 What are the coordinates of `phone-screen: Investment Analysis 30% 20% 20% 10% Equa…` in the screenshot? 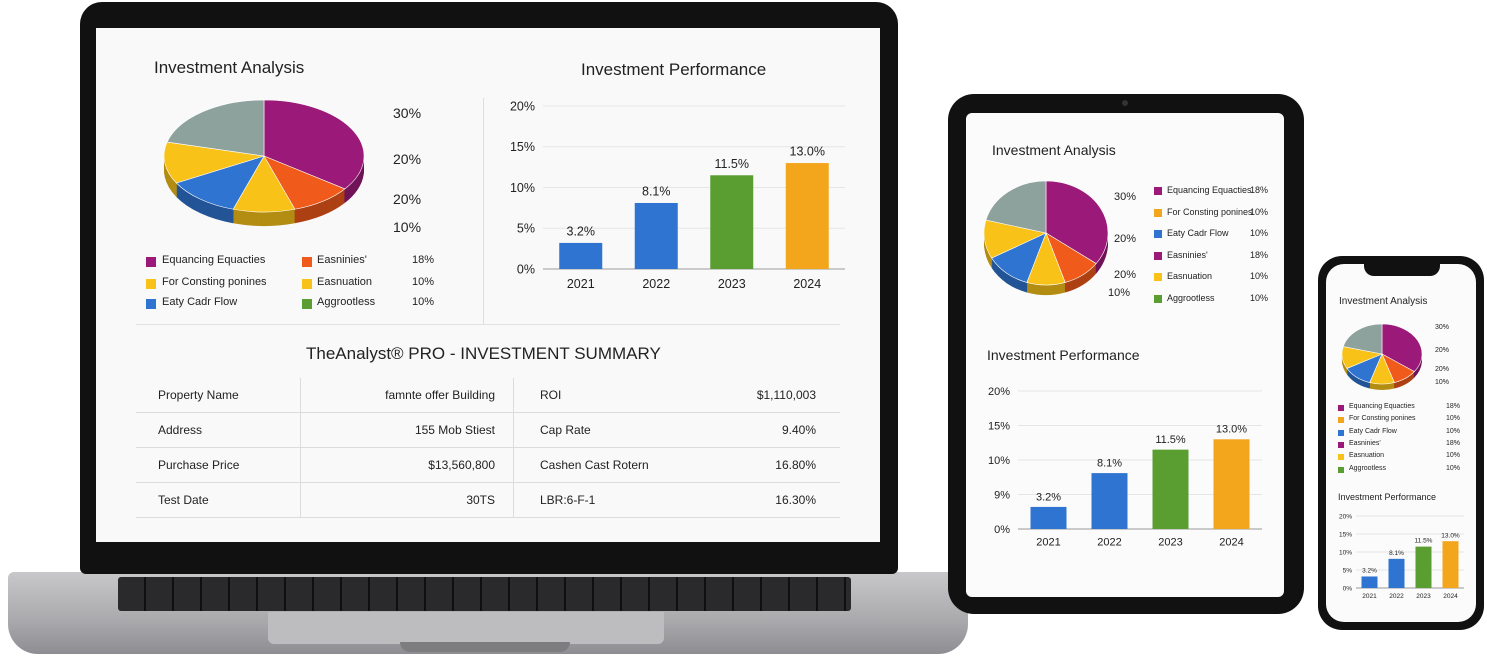 It's located at (1401, 443).